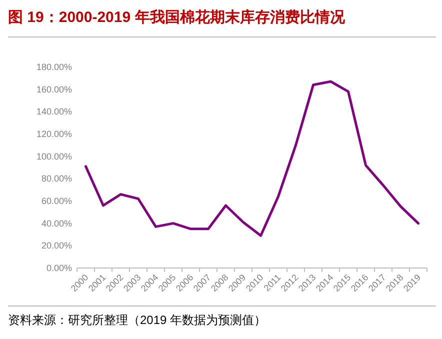 The width and height of the screenshot is (442, 339). I want to click on y-tick-label: 40.00%, so click(56, 223).